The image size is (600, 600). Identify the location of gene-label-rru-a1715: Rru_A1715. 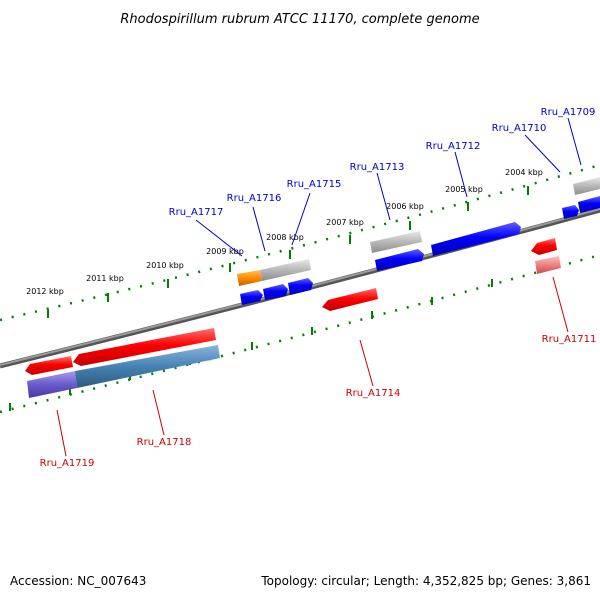
(314, 184).